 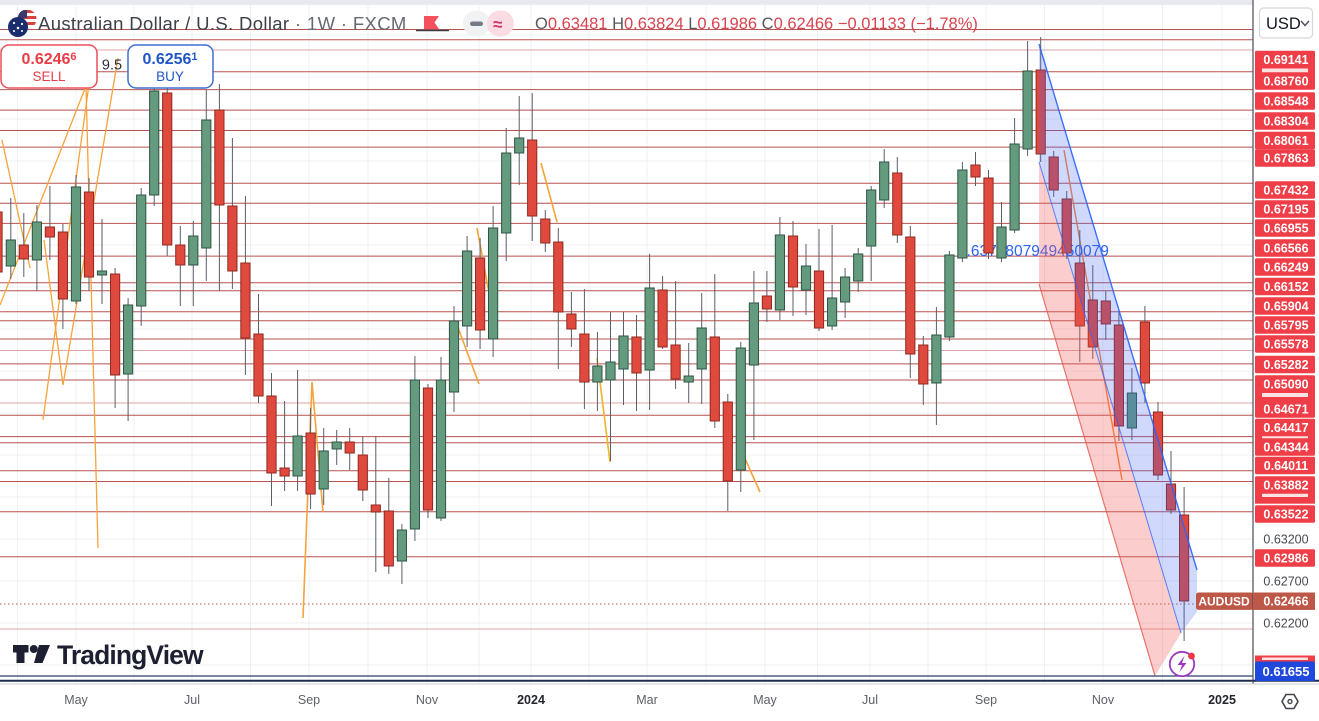 I want to click on svg-text: 0.69141, so click(x=1285, y=60).